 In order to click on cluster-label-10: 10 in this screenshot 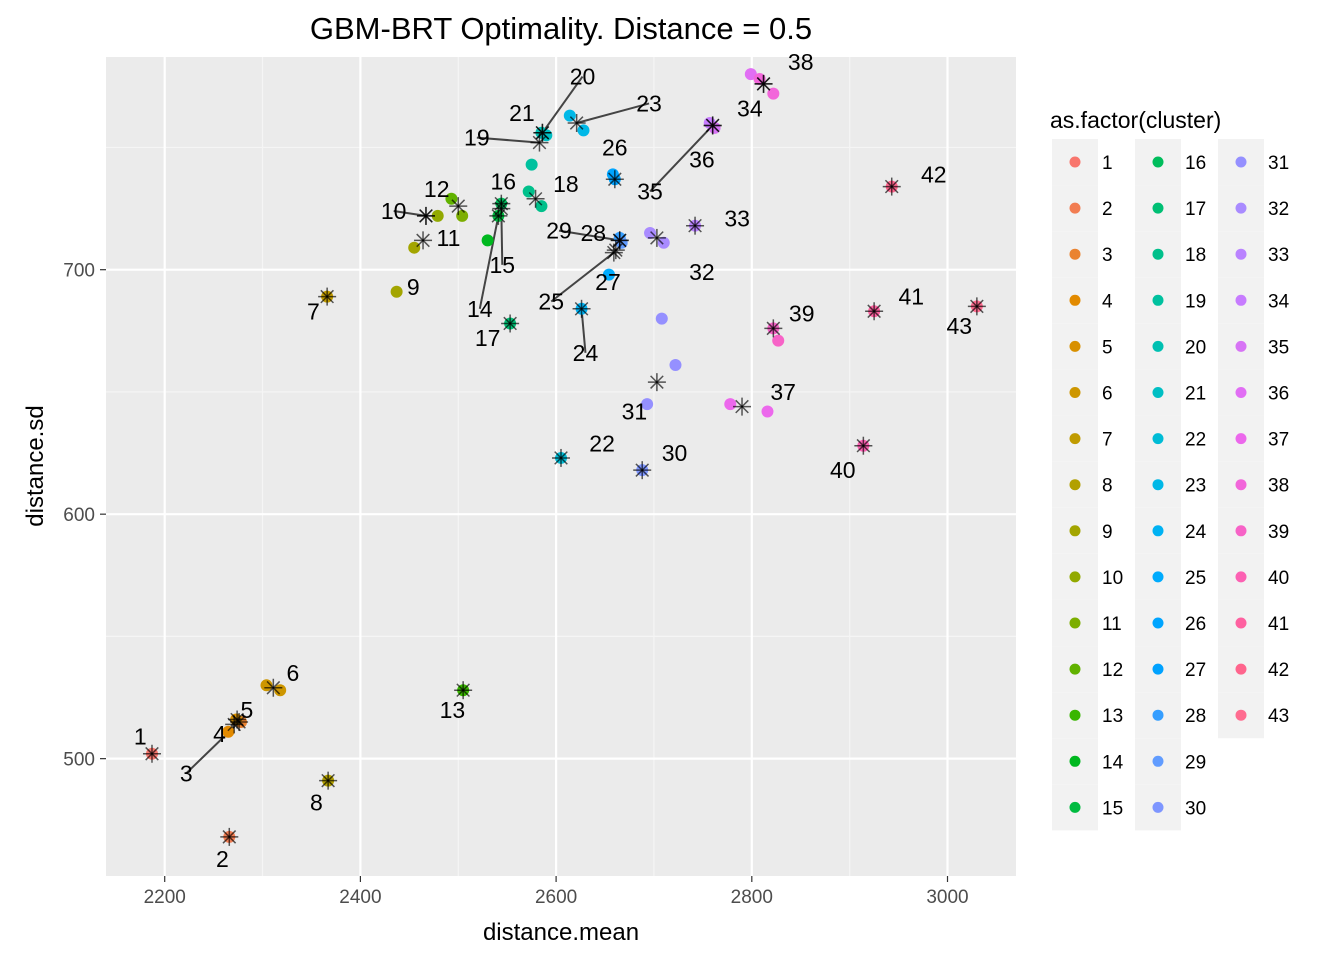, I will do `click(394, 211)`.